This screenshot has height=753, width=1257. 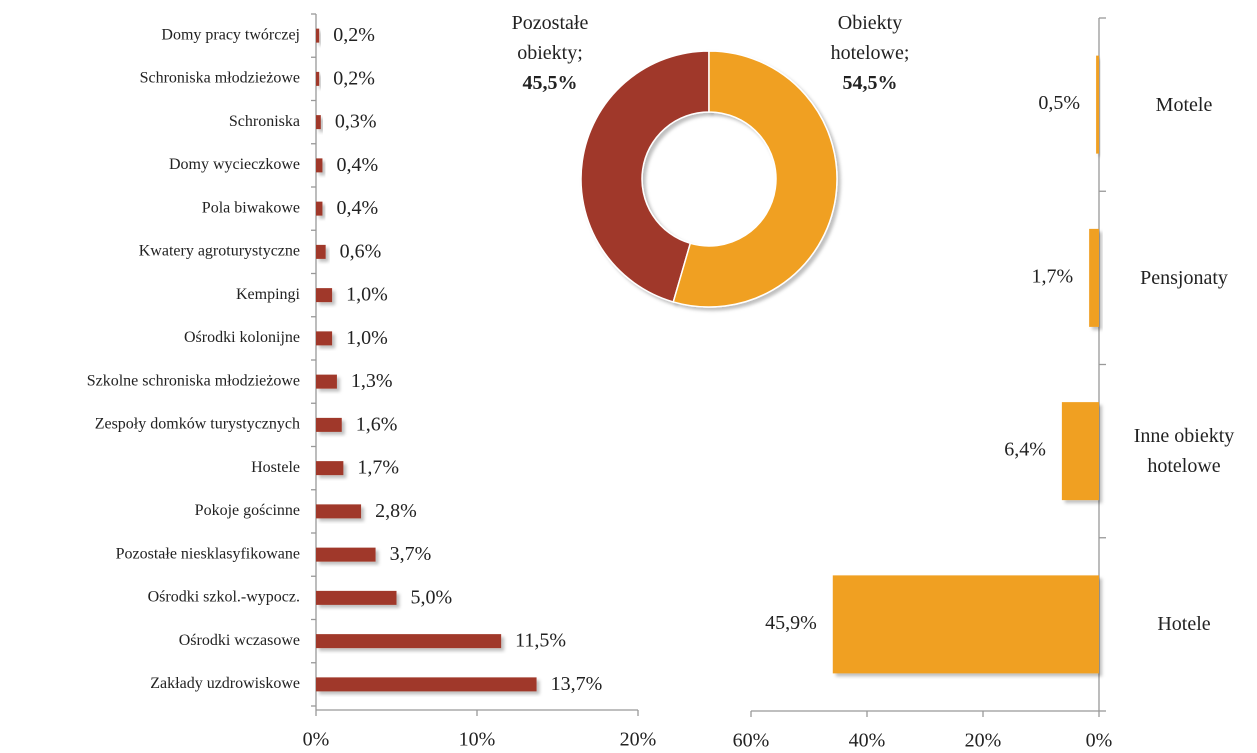 I want to click on category-text: Pensjonaty, so click(x=1184, y=277).